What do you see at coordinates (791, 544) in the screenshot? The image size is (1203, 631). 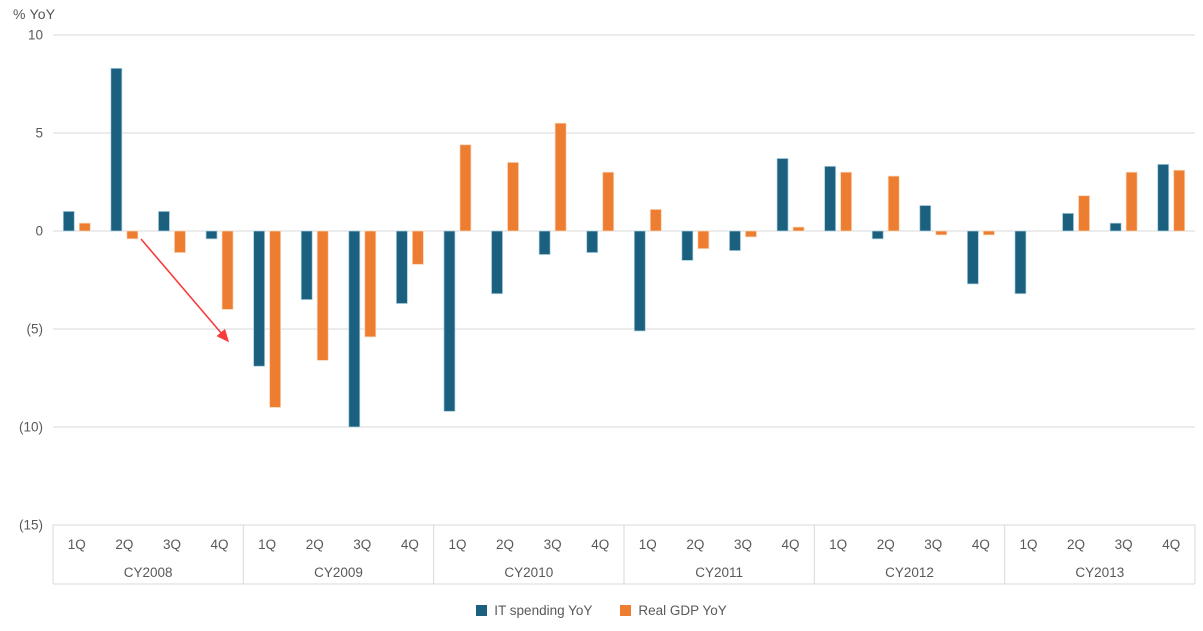 I see `quarter-label-CY2011-4Q: 4Q` at bounding box center [791, 544].